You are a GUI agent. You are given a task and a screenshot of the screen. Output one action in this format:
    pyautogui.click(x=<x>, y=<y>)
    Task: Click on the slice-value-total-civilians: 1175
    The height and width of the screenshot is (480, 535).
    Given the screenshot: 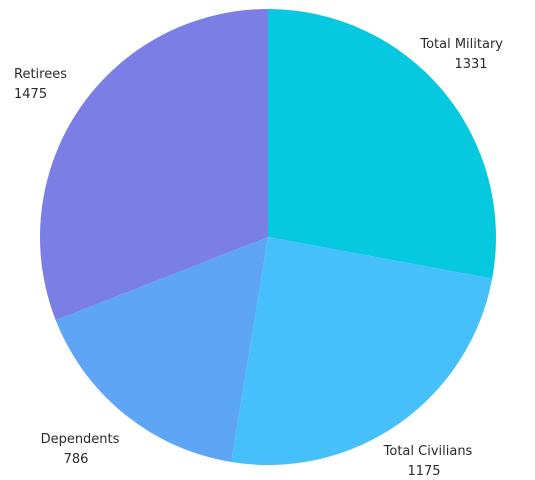 What is the action you would take?
    pyautogui.click(x=423, y=471)
    